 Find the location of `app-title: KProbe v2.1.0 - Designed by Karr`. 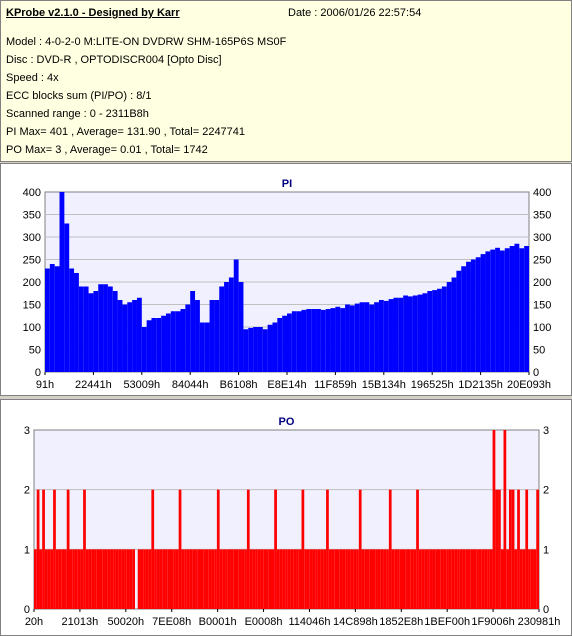

app-title: KProbe v2.1.0 - Designed by Karr is located at coordinates (93, 13).